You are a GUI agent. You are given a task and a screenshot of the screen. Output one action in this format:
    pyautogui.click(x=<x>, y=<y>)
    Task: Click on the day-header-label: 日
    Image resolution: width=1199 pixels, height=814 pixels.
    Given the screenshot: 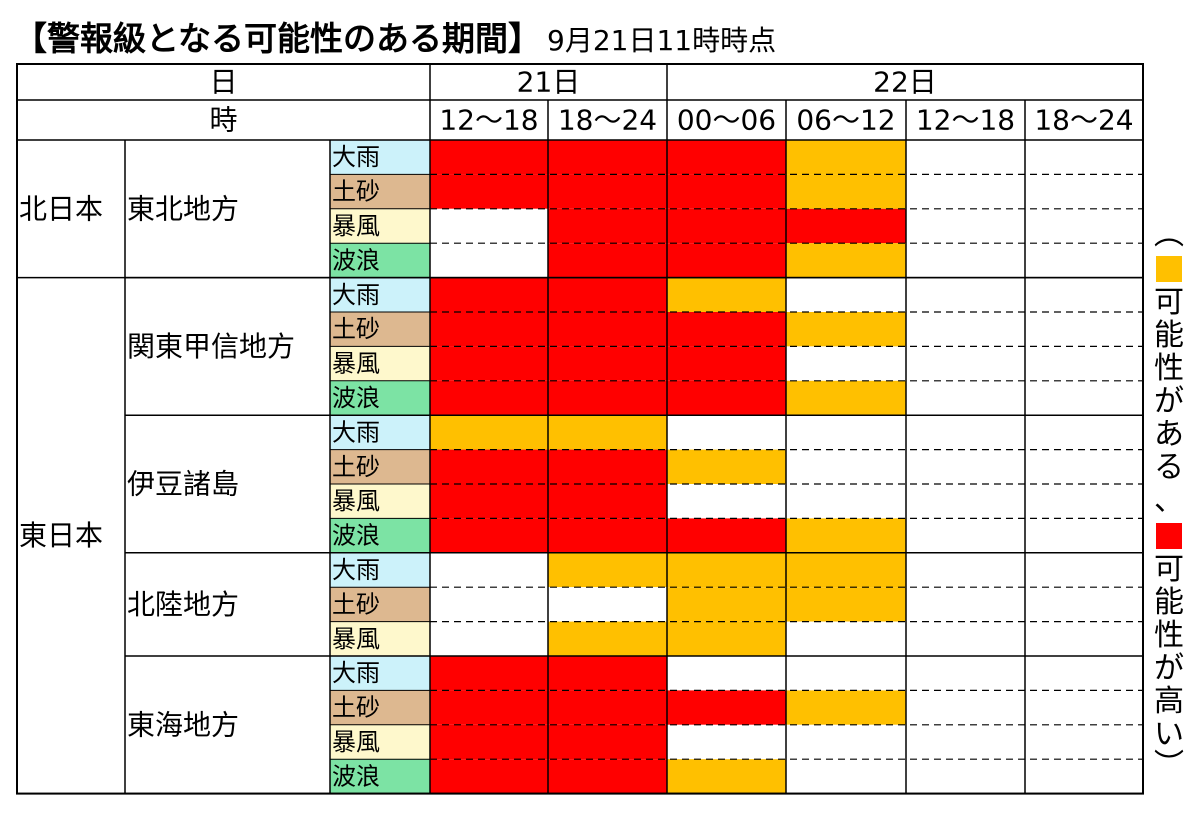 What is the action you would take?
    pyautogui.click(x=223, y=82)
    